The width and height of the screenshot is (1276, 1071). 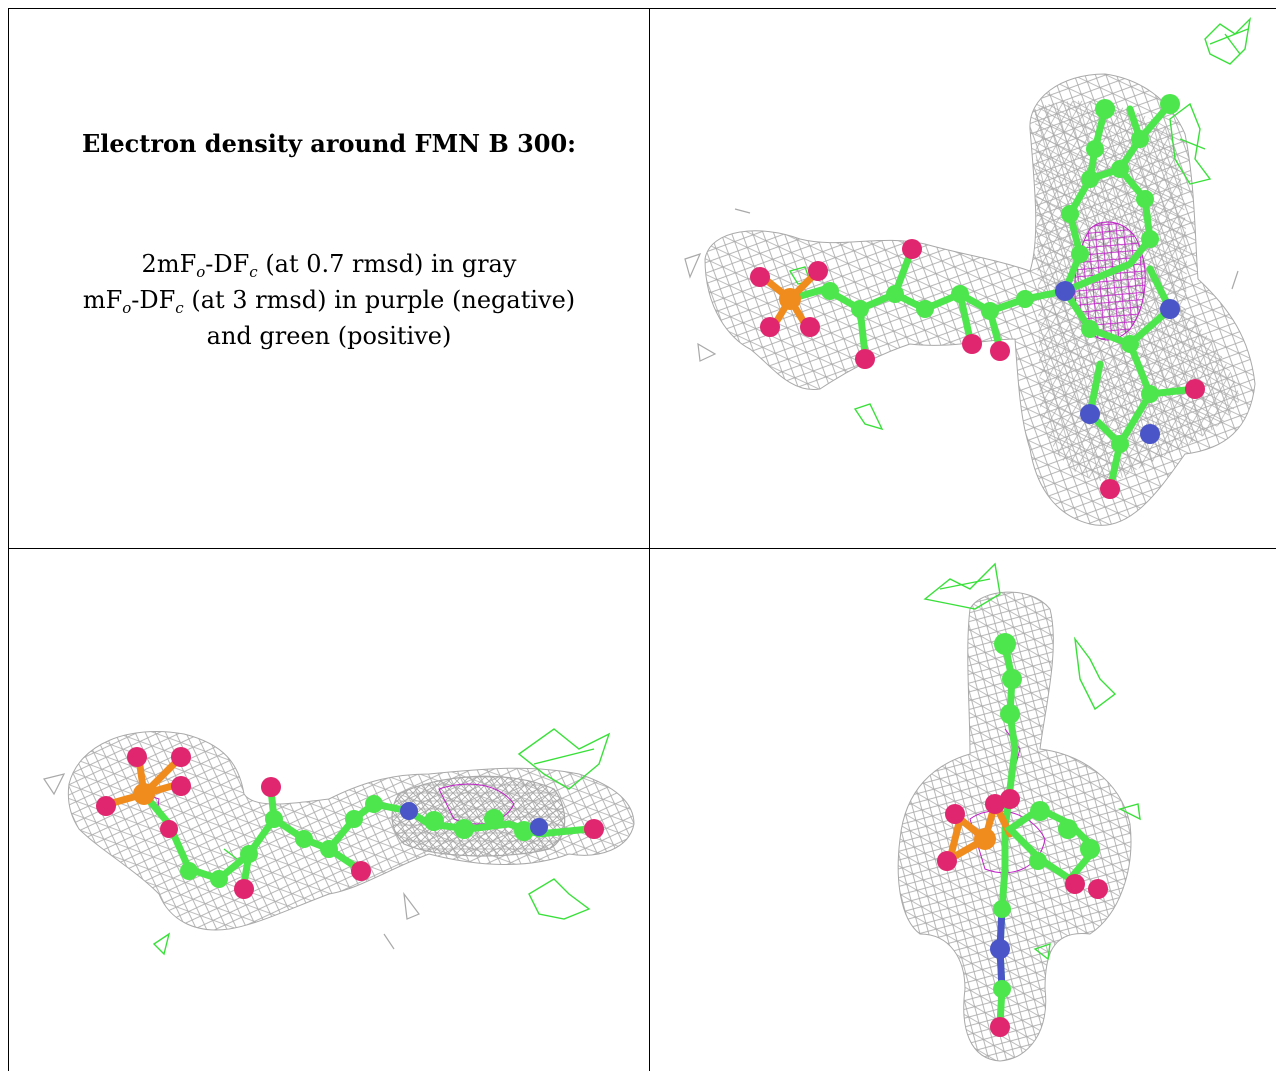 What do you see at coordinates (8, 539) in the screenshot?
I see `table-border-left` at bounding box center [8, 539].